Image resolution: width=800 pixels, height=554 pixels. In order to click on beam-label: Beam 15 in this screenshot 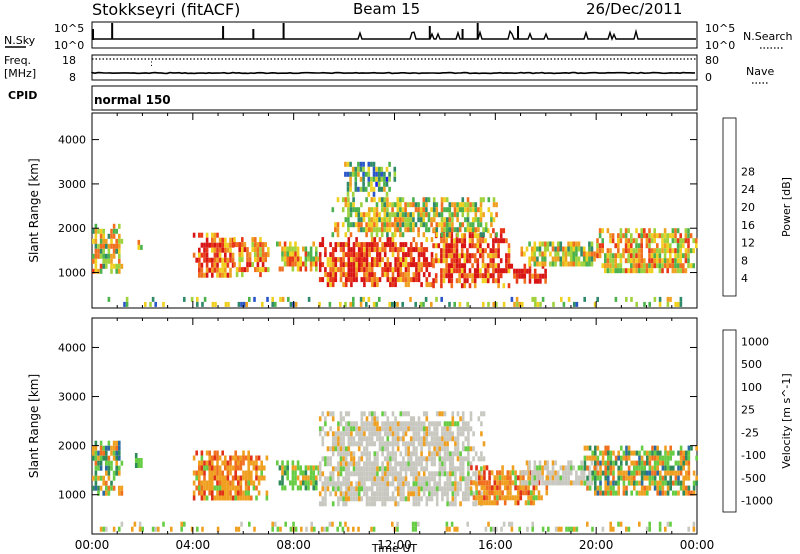, I will do `click(387, 9)`.